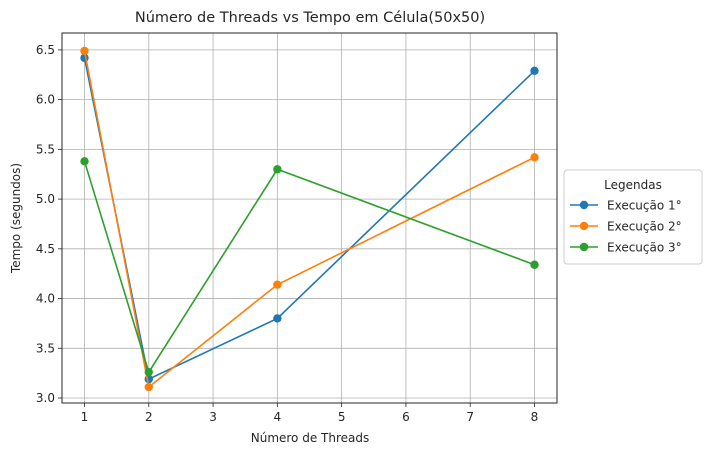 The image size is (710, 455). Describe the element at coordinates (644, 248) in the screenshot. I see `legend-entry-label: Execução 3°` at that location.